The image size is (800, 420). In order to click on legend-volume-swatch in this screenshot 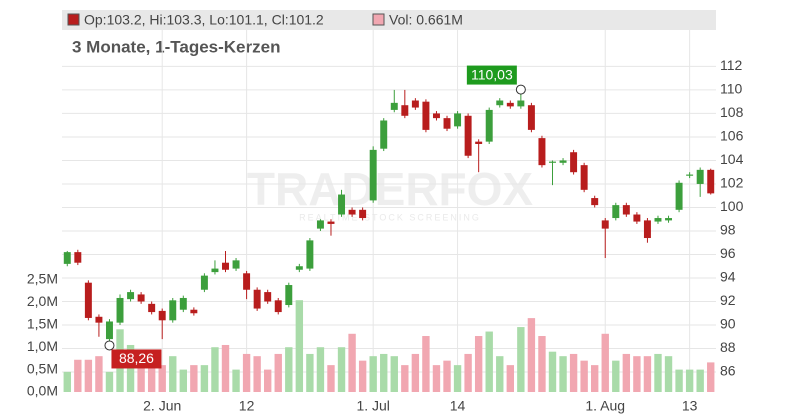, I will do `click(378, 19)`.